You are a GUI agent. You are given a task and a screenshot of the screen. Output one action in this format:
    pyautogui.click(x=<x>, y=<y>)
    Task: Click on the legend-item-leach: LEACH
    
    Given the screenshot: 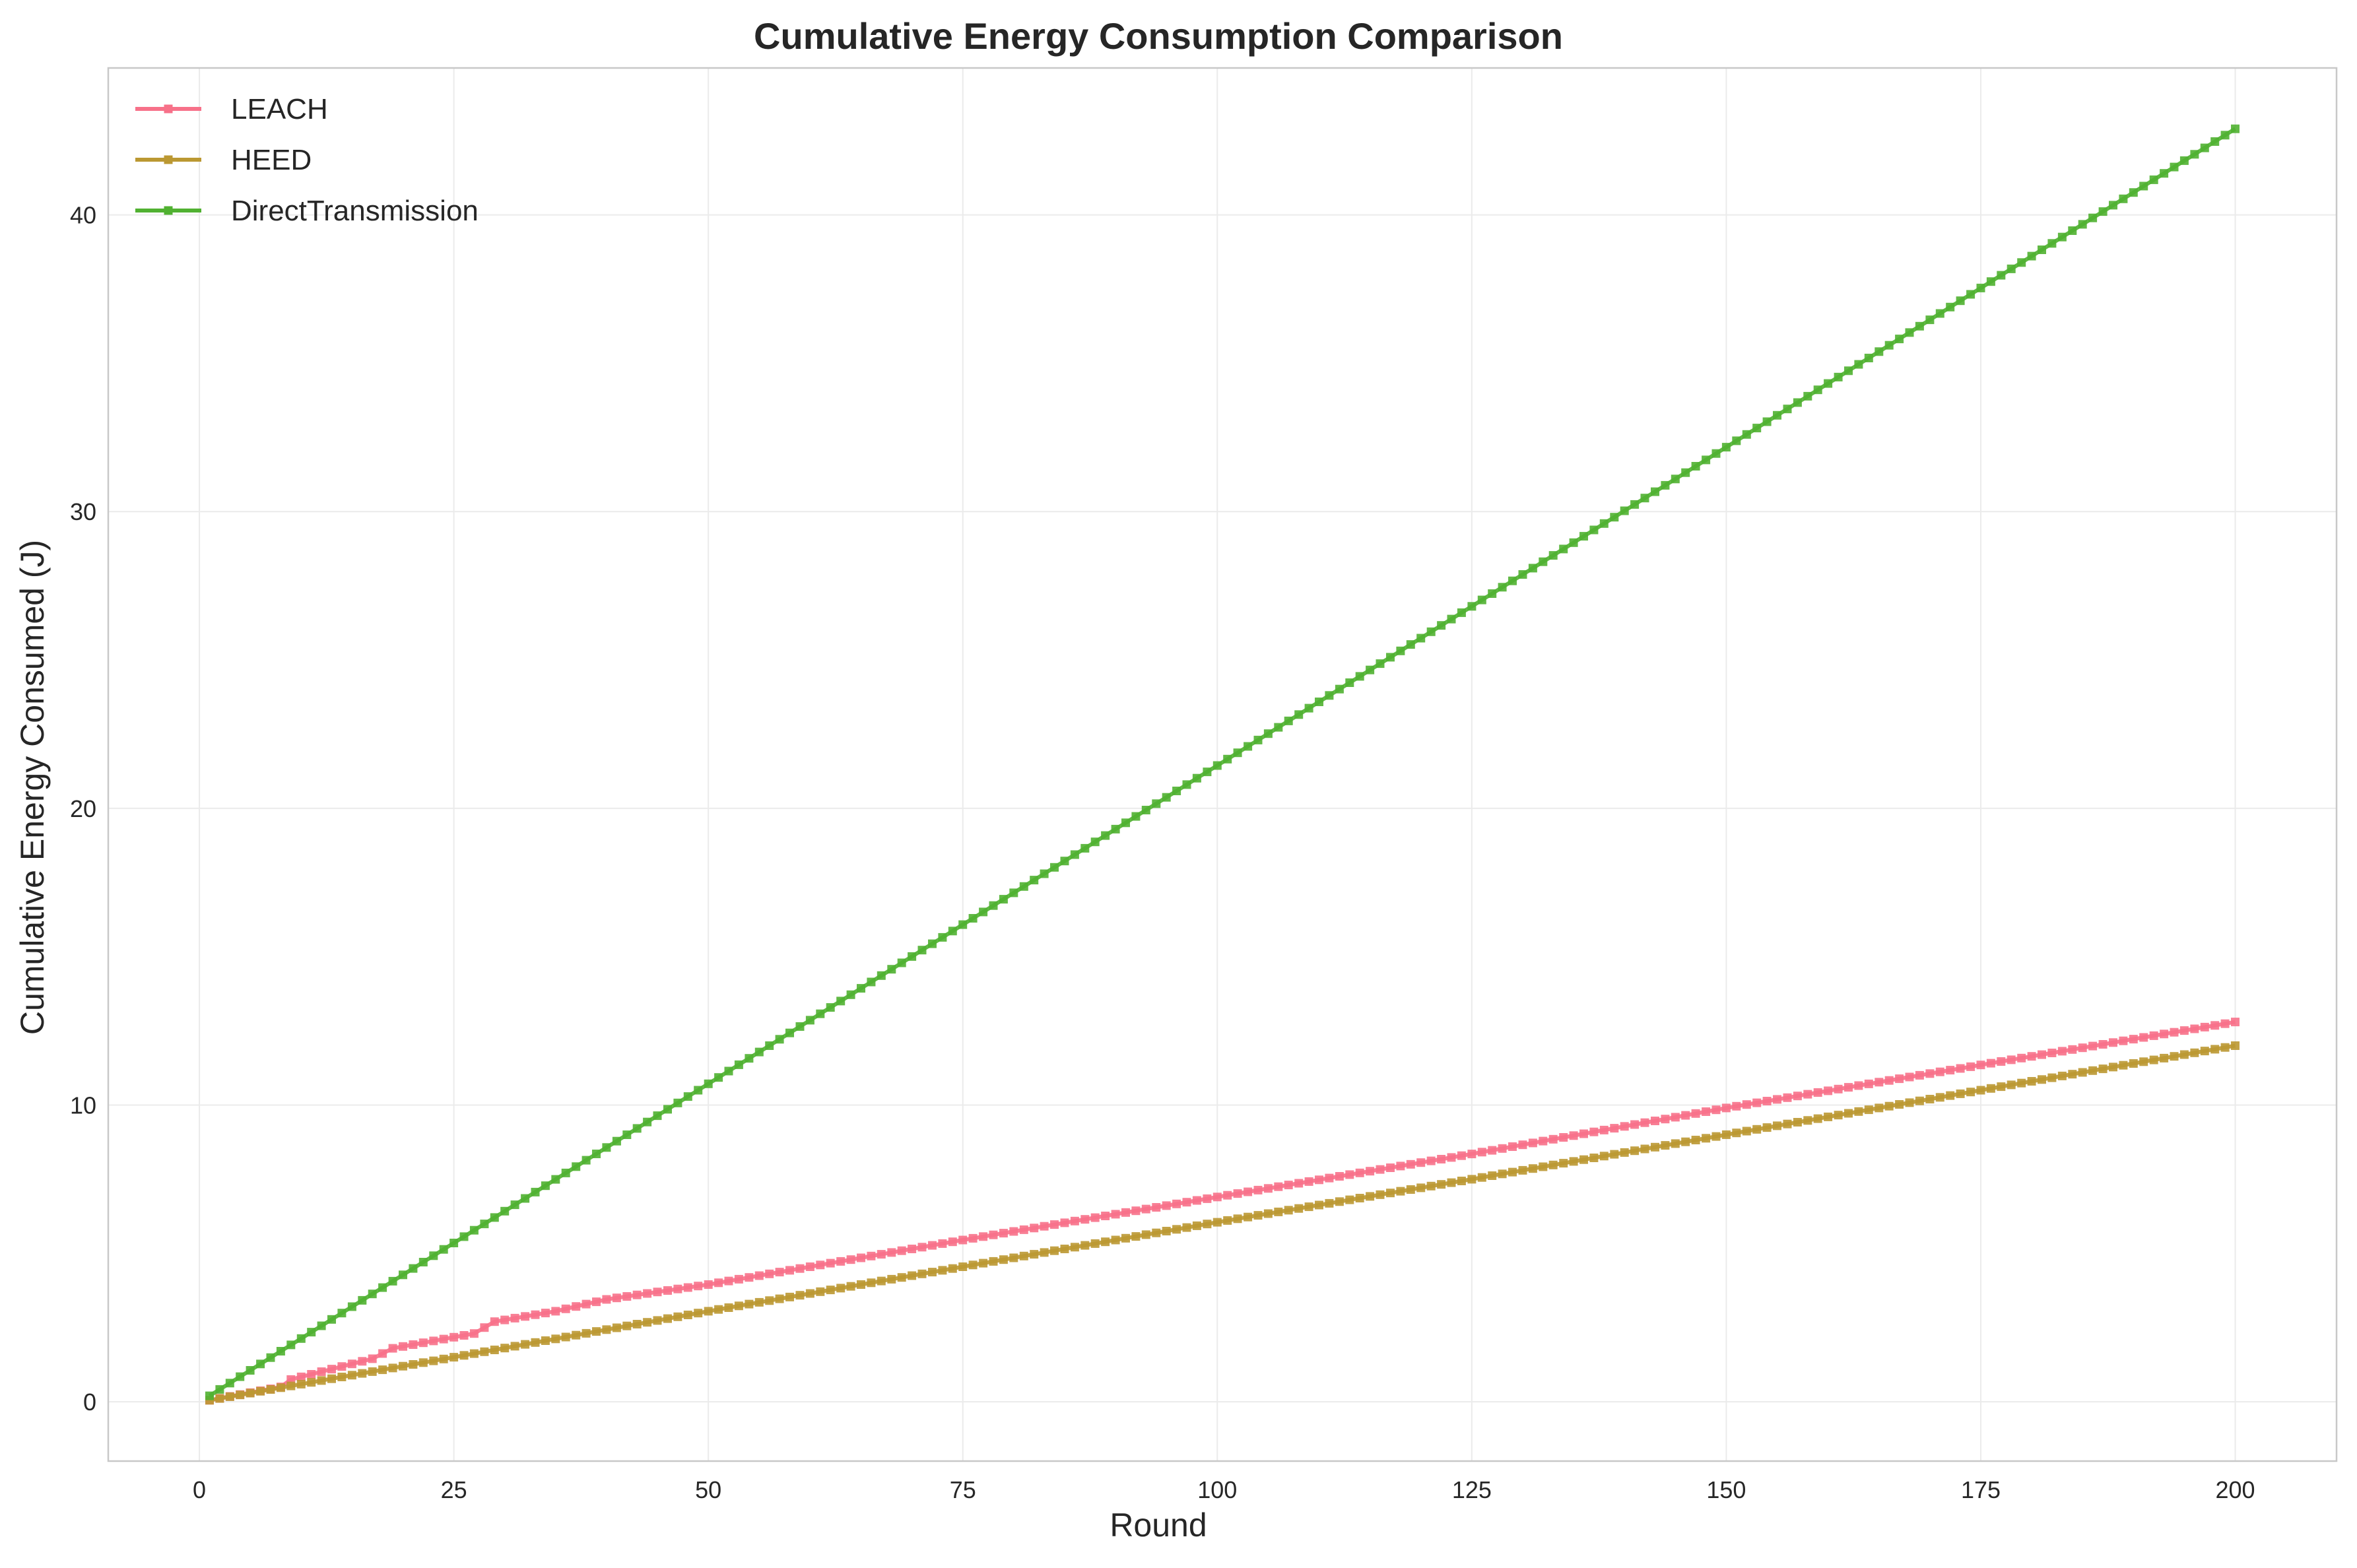 What is the action you would take?
    pyautogui.click(x=231, y=109)
    